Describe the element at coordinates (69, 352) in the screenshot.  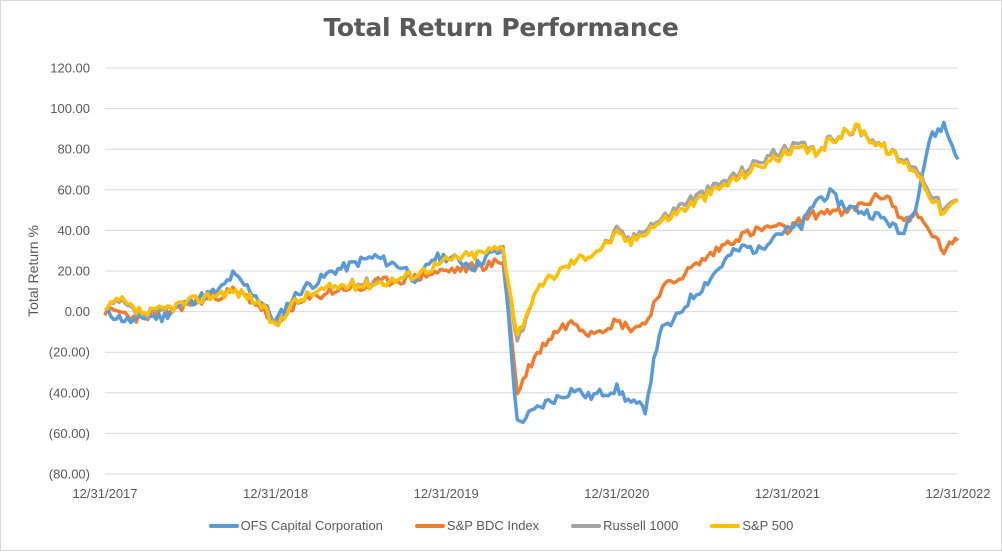
I see `y-tick-label: (20.00)` at that location.